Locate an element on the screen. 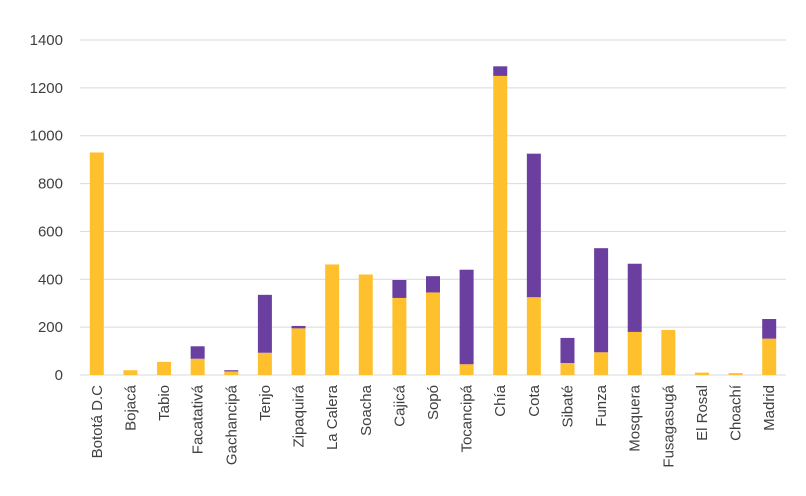 The width and height of the screenshot is (806, 496). x-category-label: La Calera is located at coordinates (332, 417).